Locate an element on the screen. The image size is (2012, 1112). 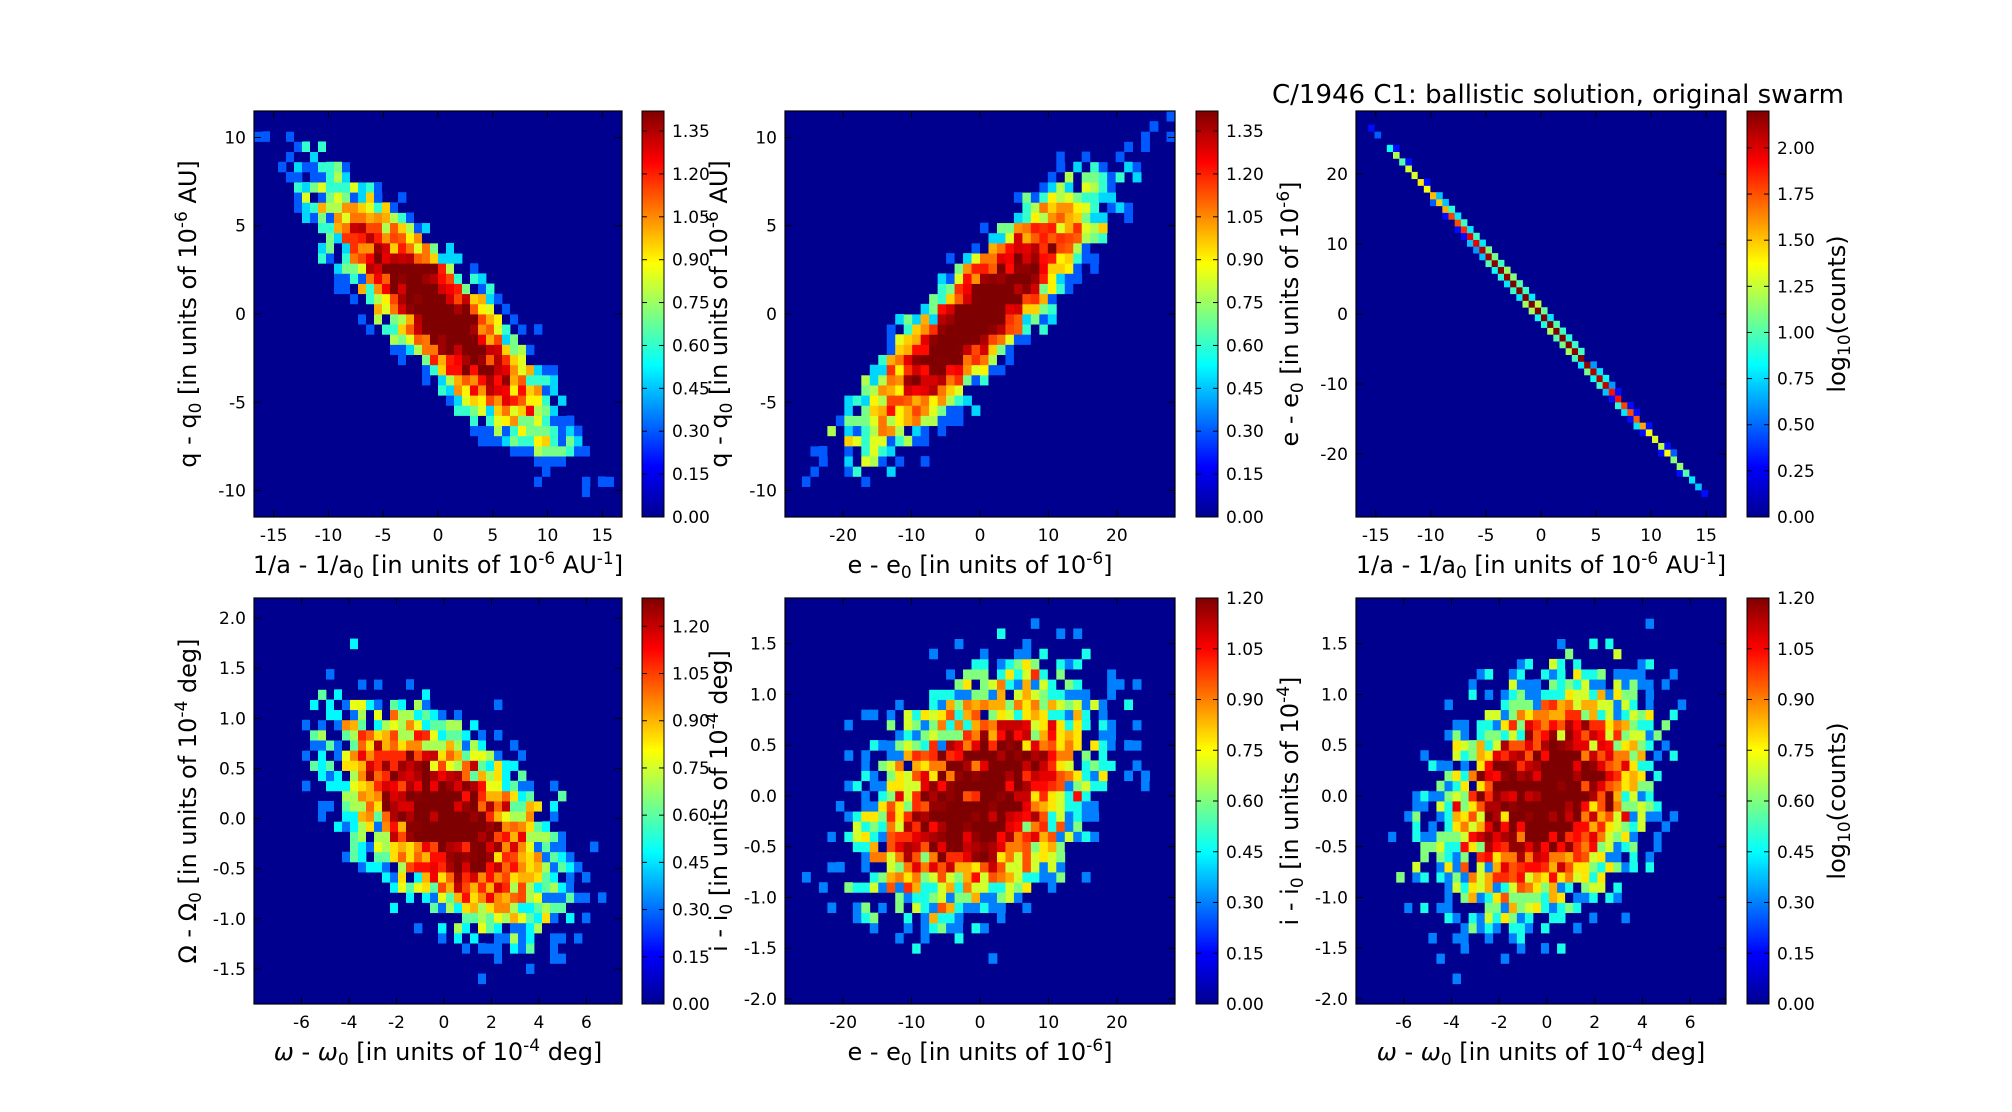
x-tick-label: -20 is located at coordinates (843, 1023).